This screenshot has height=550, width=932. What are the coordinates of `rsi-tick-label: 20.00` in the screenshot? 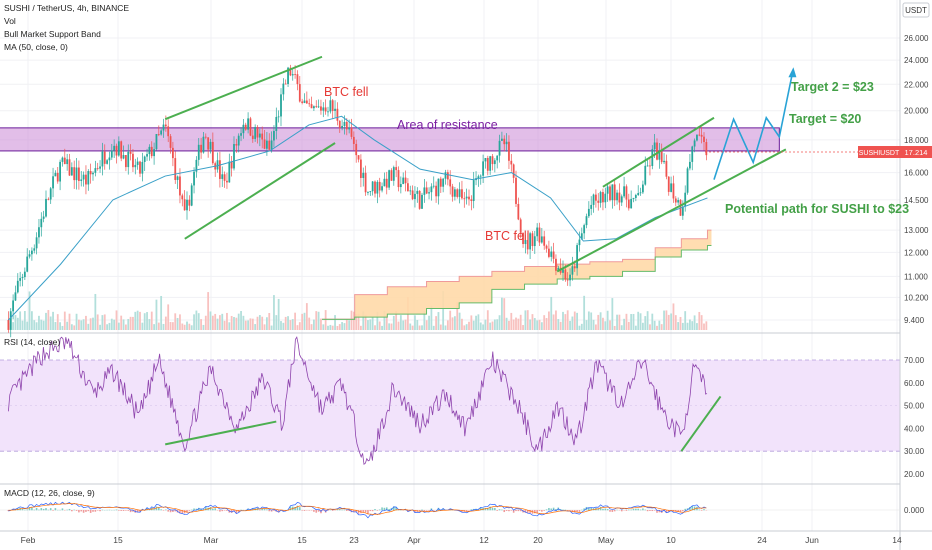 It's located at (914, 474).